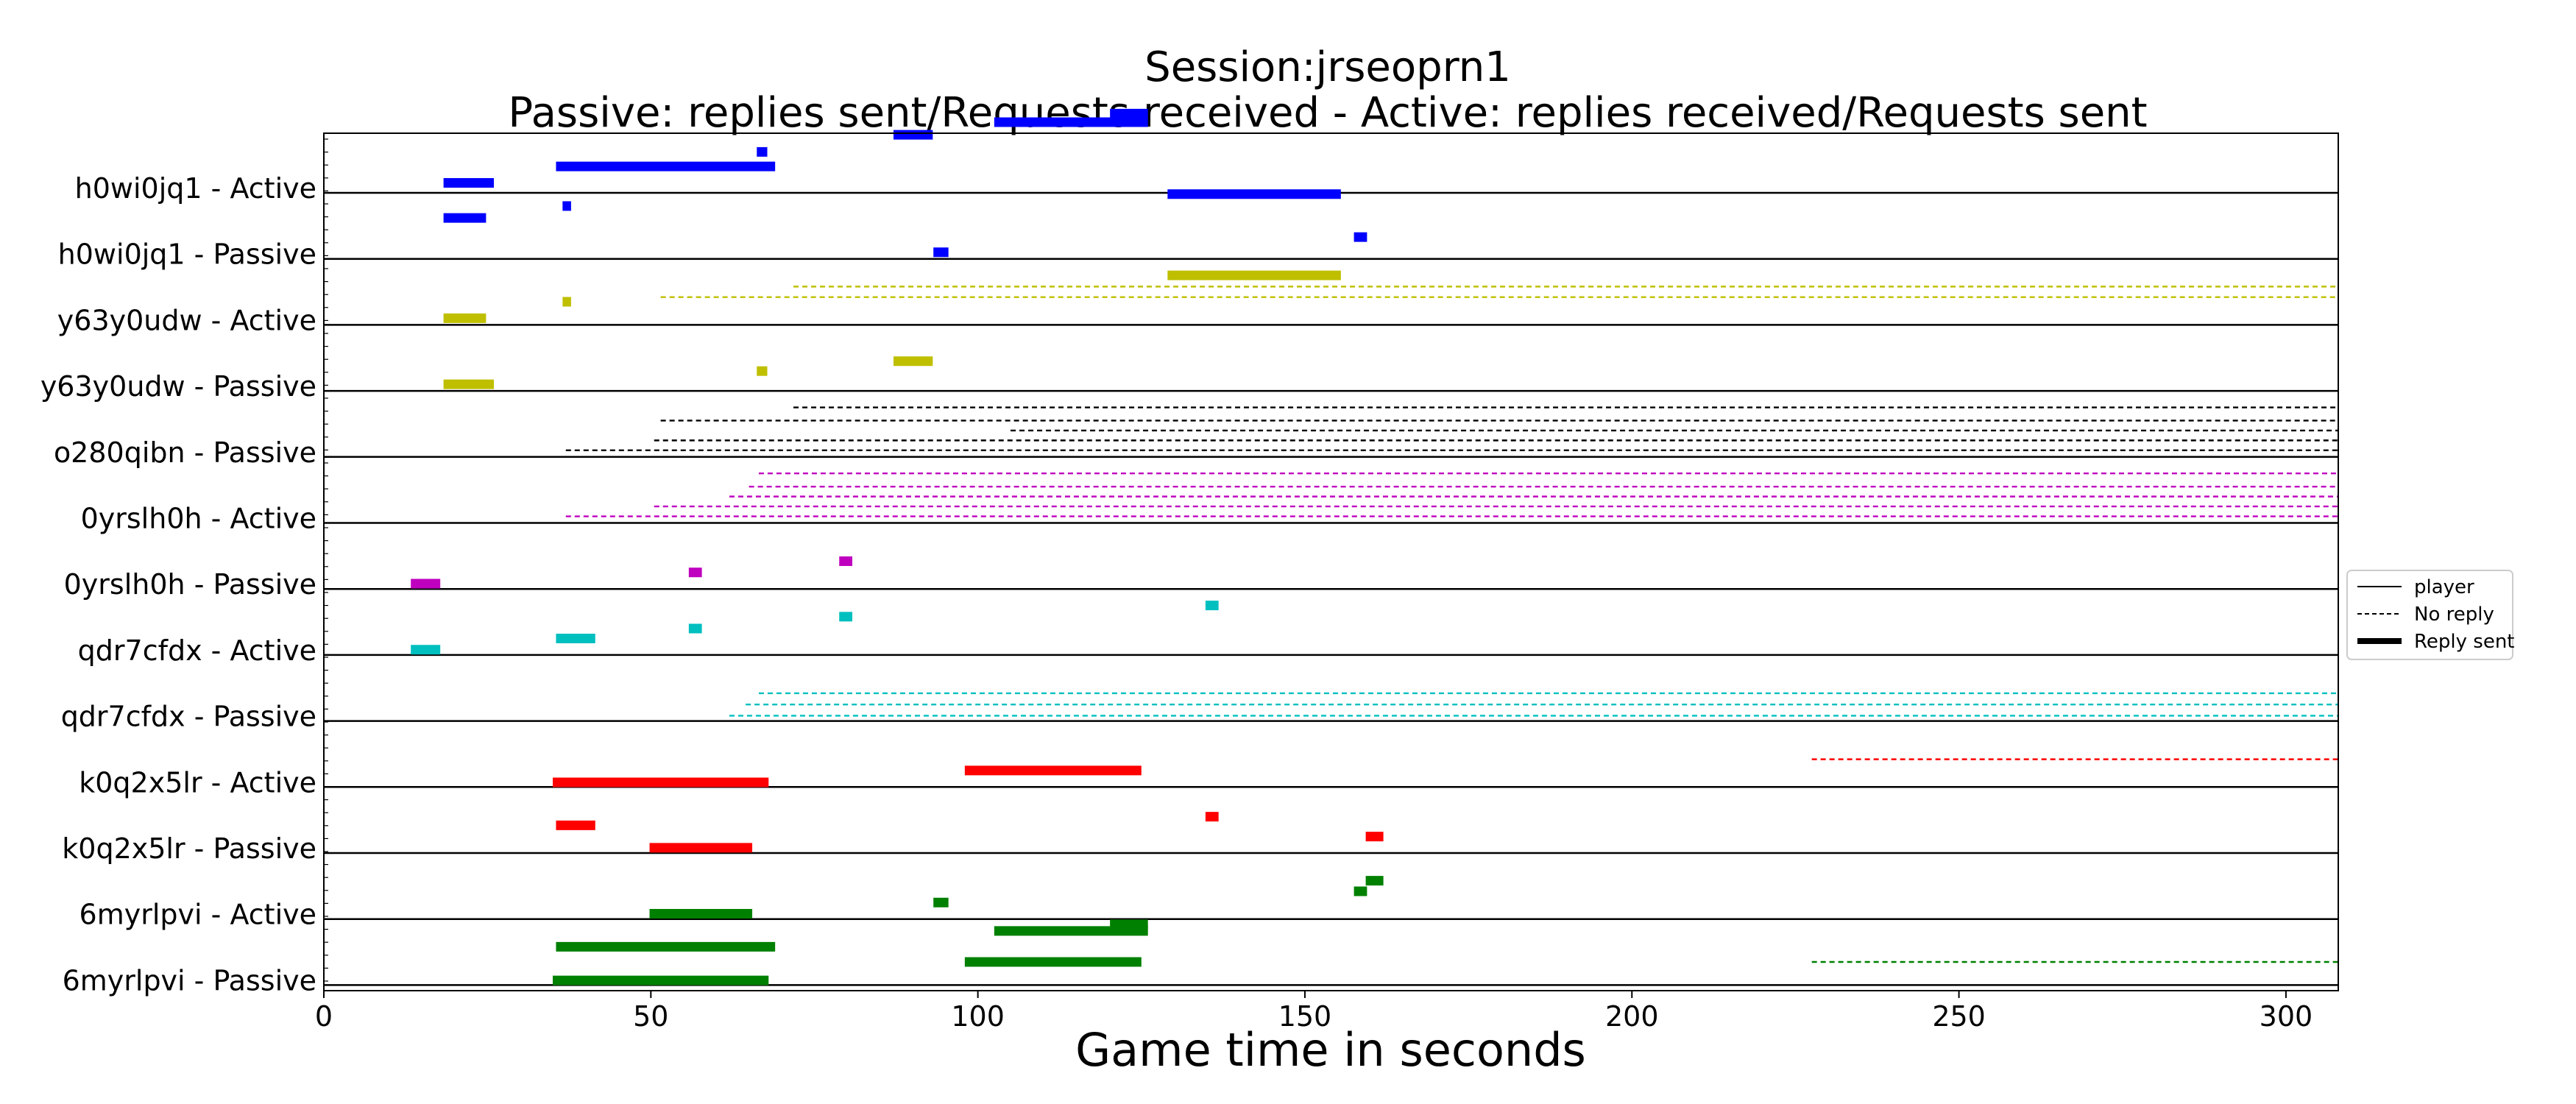  What do you see at coordinates (650, 1017) in the screenshot?
I see `x-tick-label: 50` at bounding box center [650, 1017].